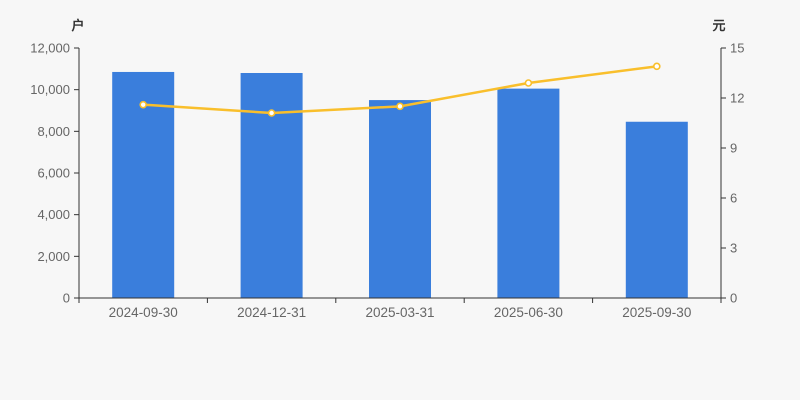 The image size is (800, 405). What do you see at coordinates (733, 298) in the screenshot?
I see `right-axis-tick-label: 0` at bounding box center [733, 298].